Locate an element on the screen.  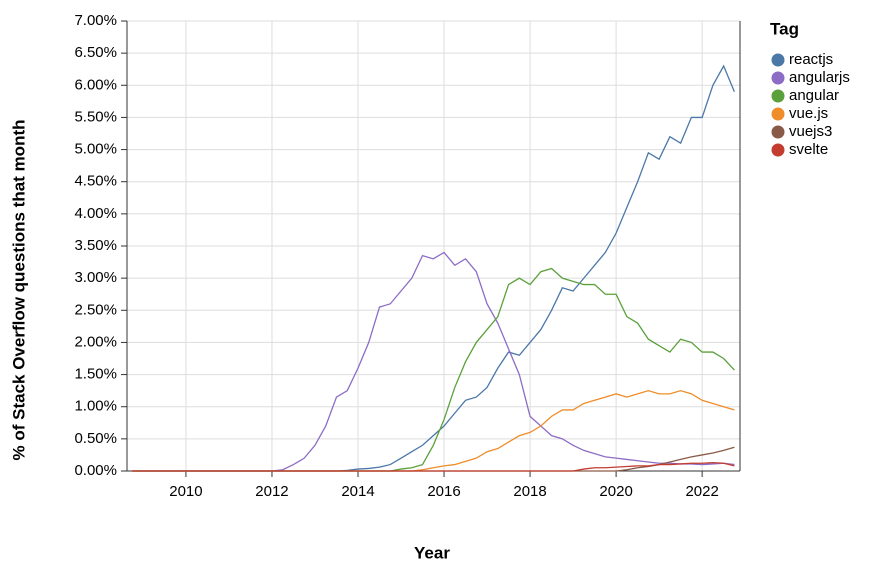
x-tick-label: 2012 is located at coordinates (271, 491).